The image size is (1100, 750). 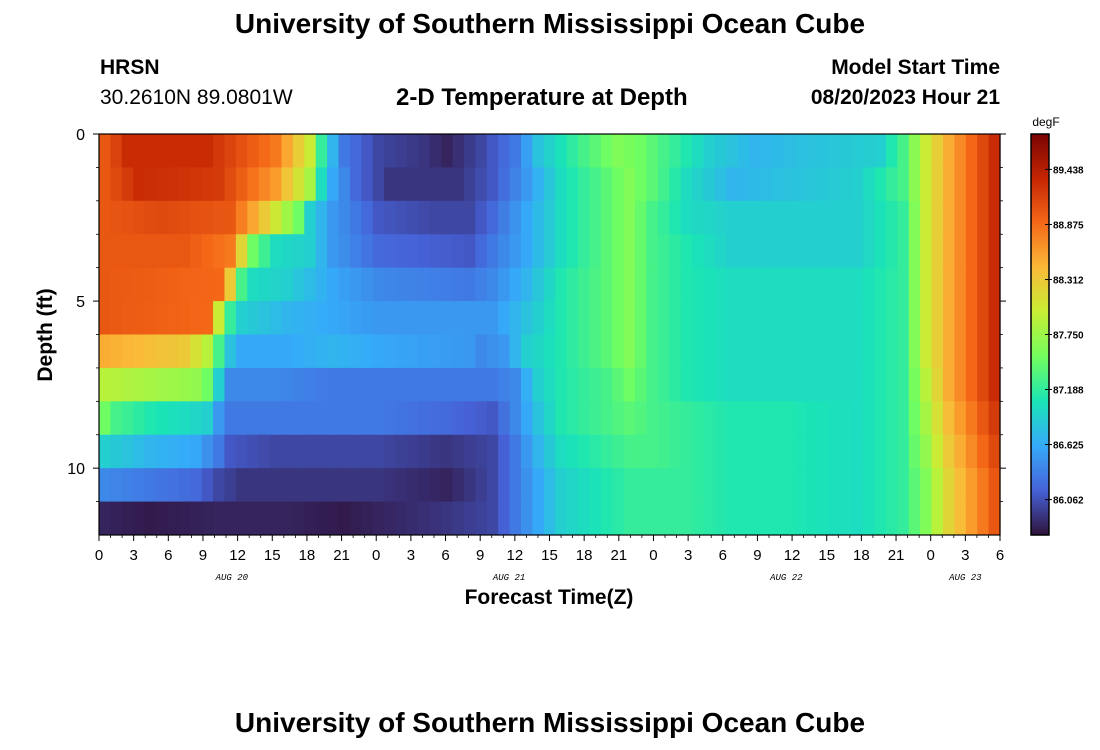 I want to click on x-tick-label: 0, so click(x=99, y=555).